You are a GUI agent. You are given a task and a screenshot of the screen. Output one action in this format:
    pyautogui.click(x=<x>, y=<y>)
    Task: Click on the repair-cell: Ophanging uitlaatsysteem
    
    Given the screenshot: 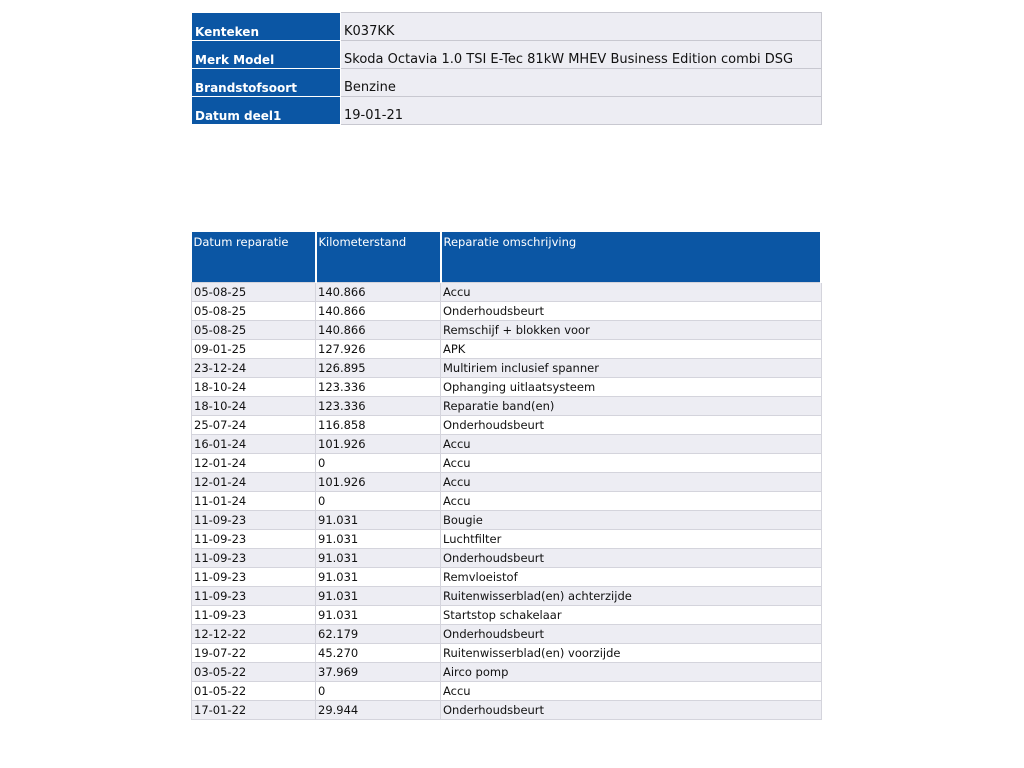 What is the action you would take?
    pyautogui.click(x=631, y=387)
    